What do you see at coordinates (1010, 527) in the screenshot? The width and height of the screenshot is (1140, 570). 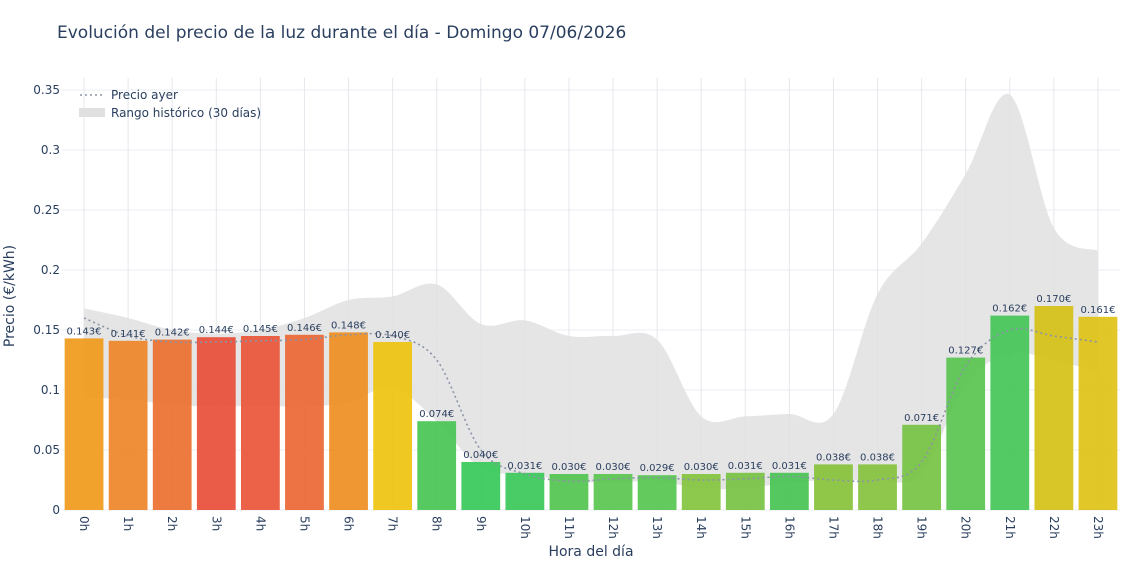 I see `x-tick-label: 21h` at bounding box center [1010, 527].